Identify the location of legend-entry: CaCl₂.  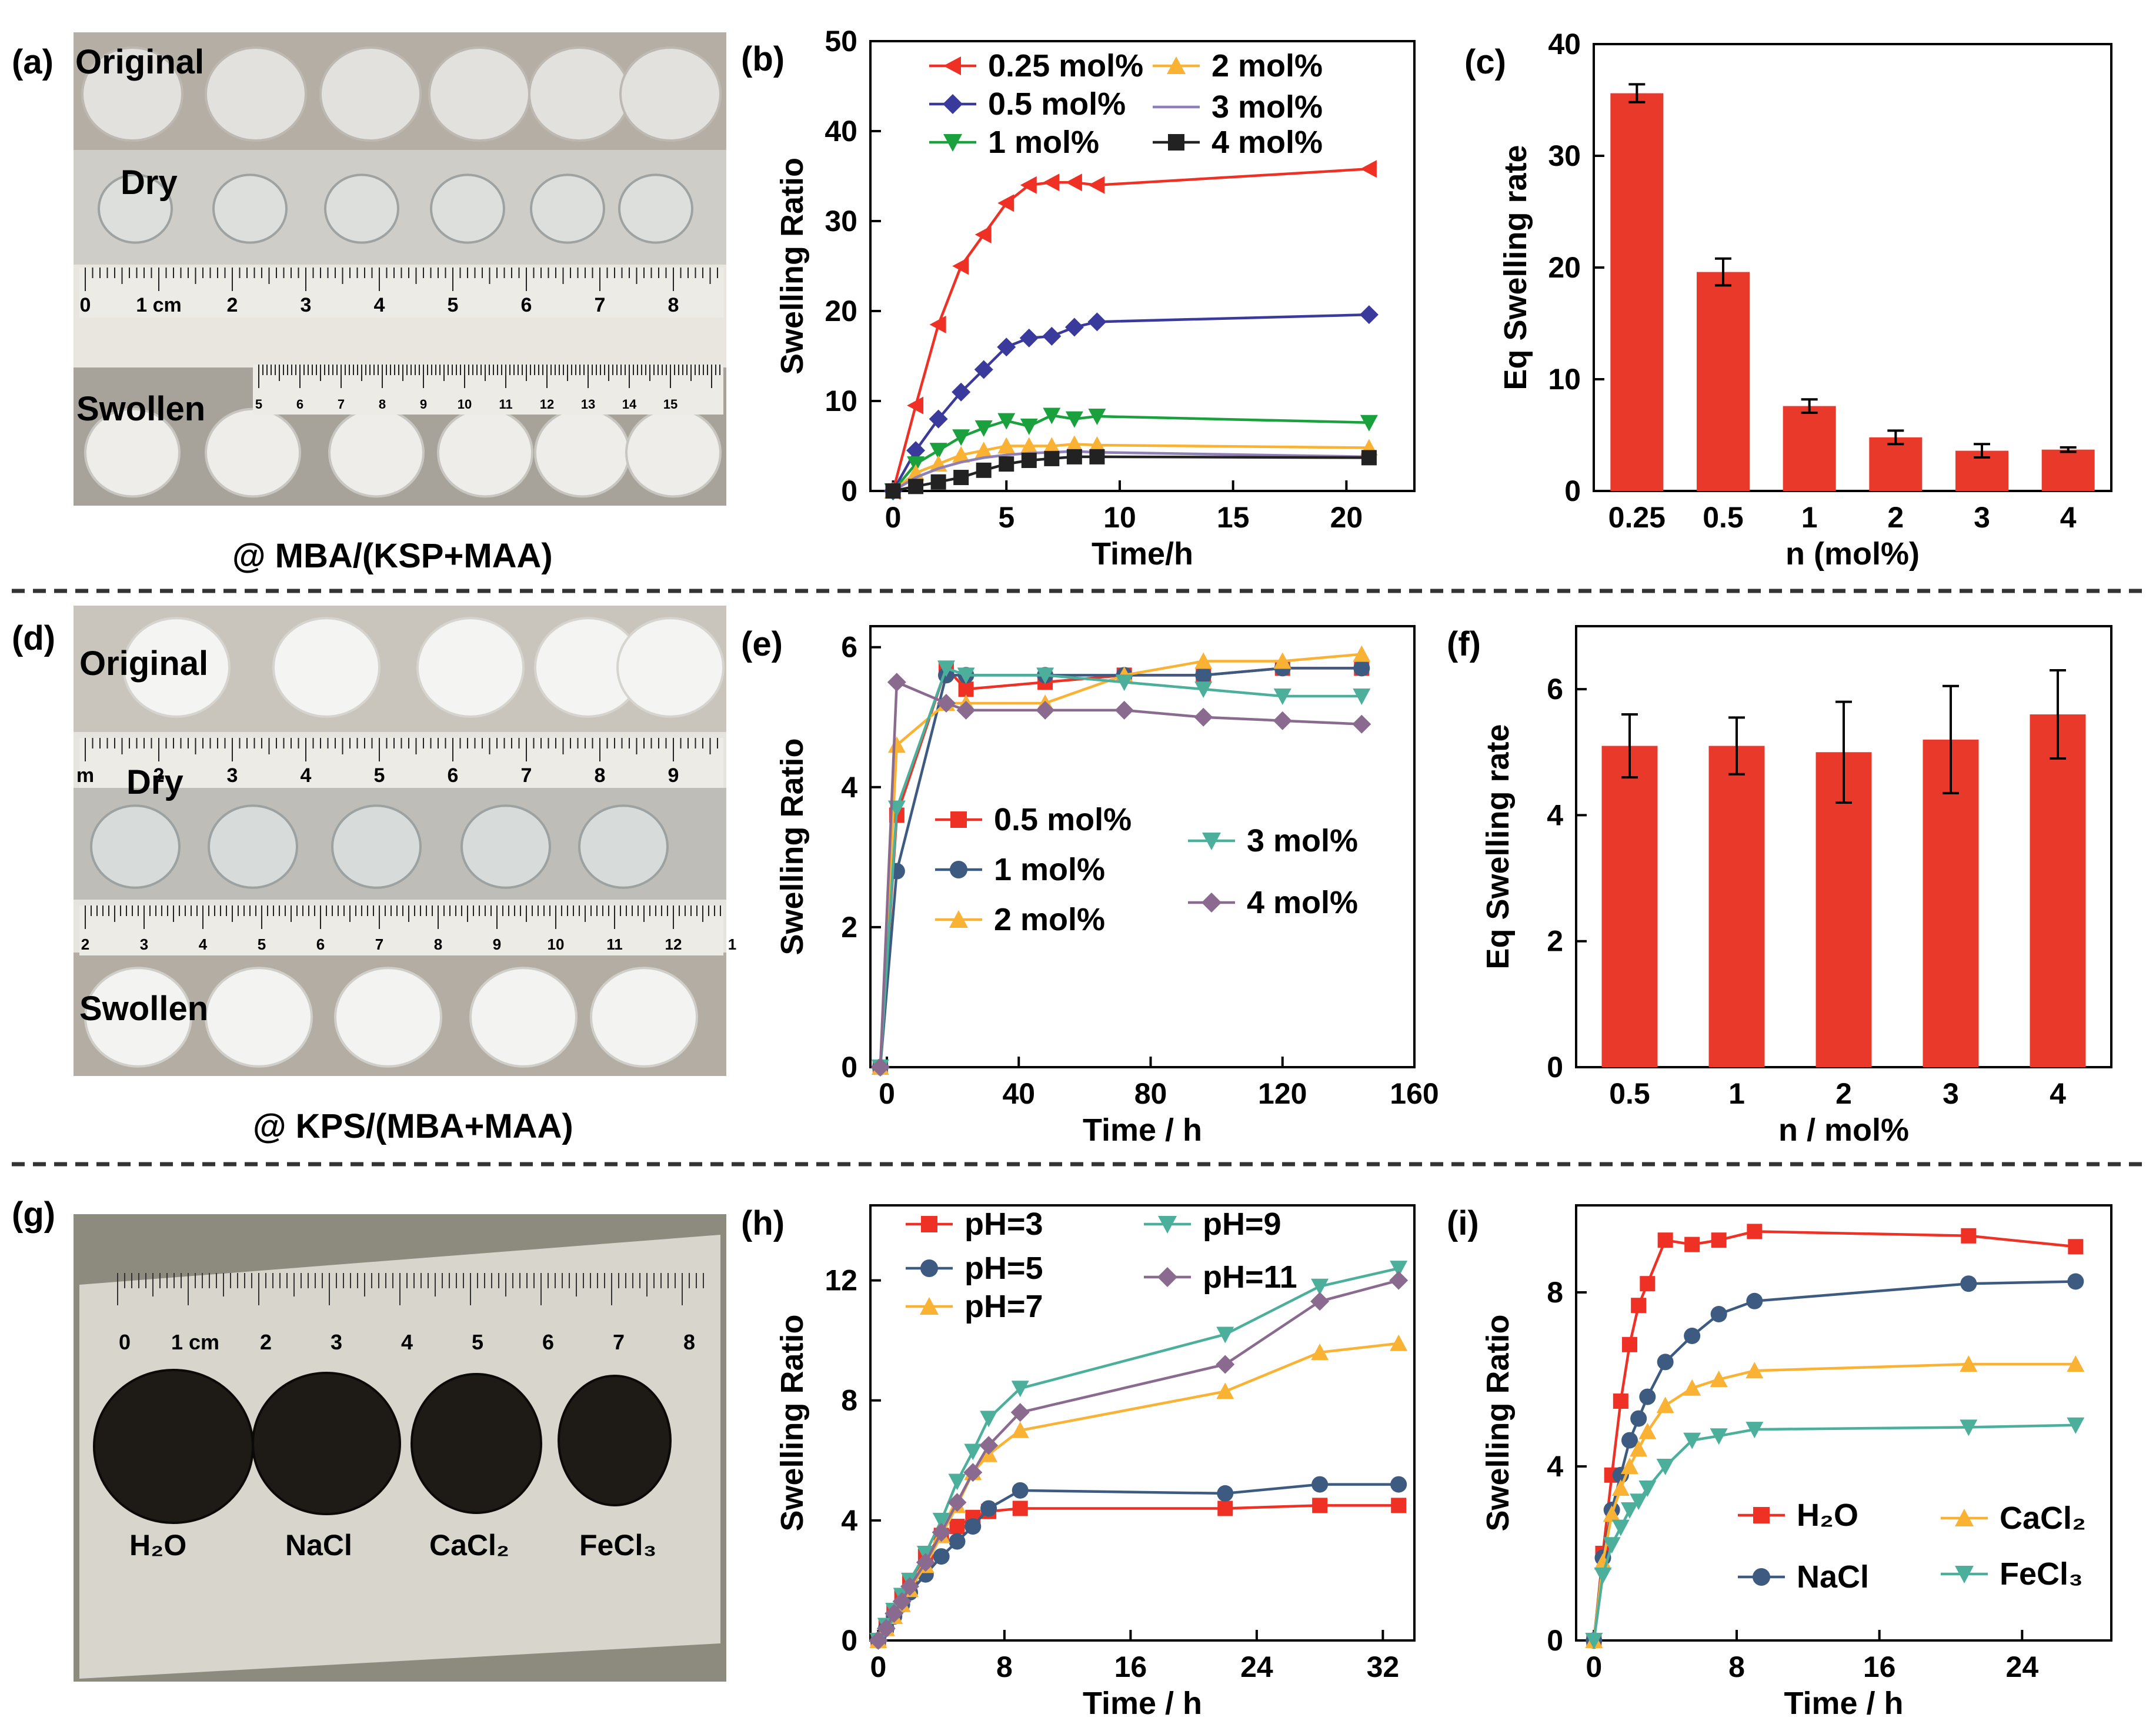
(2043, 1518).